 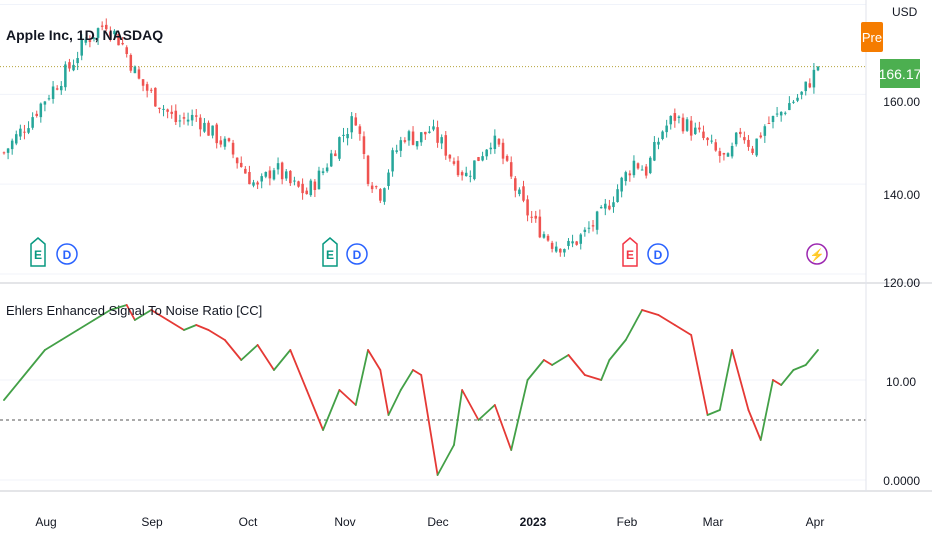 What do you see at coordinates (900, 73) in the screenshot?
I see `last-price-bg` at bounding box center [900, 73].